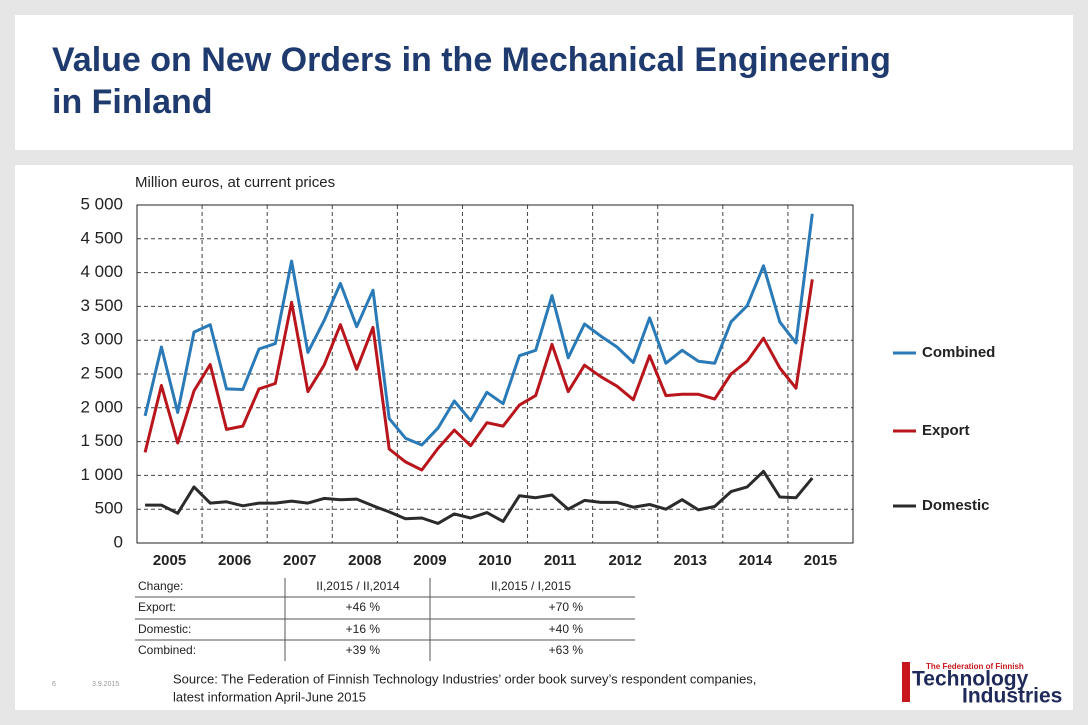 This screenshot has width=1088, height=725. Describe the element at coordinates (101, 406) in the screenshot. I see `y-tick-label: 2 000` at that location.